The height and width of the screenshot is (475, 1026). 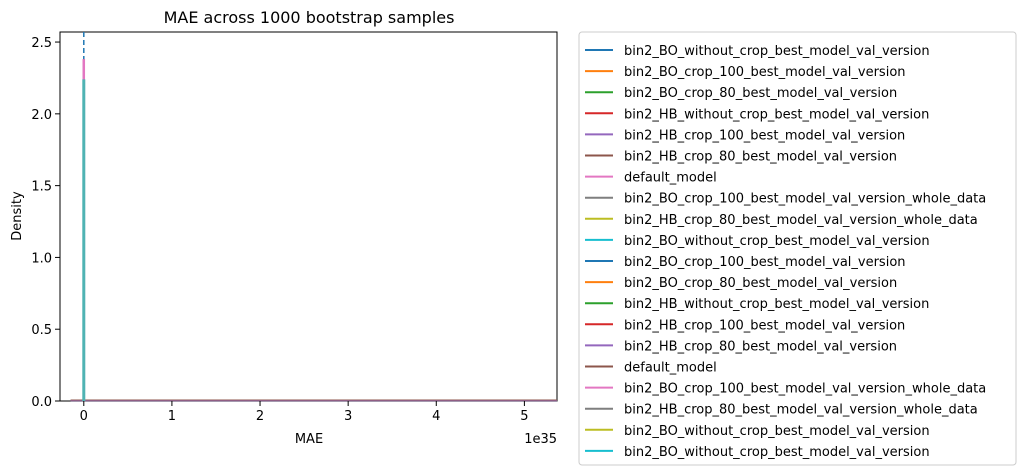 What do you see at coordinates (540, 439) in the screenshot?
I see `x-axis-offset-text: 1e35` at bounding box center [540, 439].